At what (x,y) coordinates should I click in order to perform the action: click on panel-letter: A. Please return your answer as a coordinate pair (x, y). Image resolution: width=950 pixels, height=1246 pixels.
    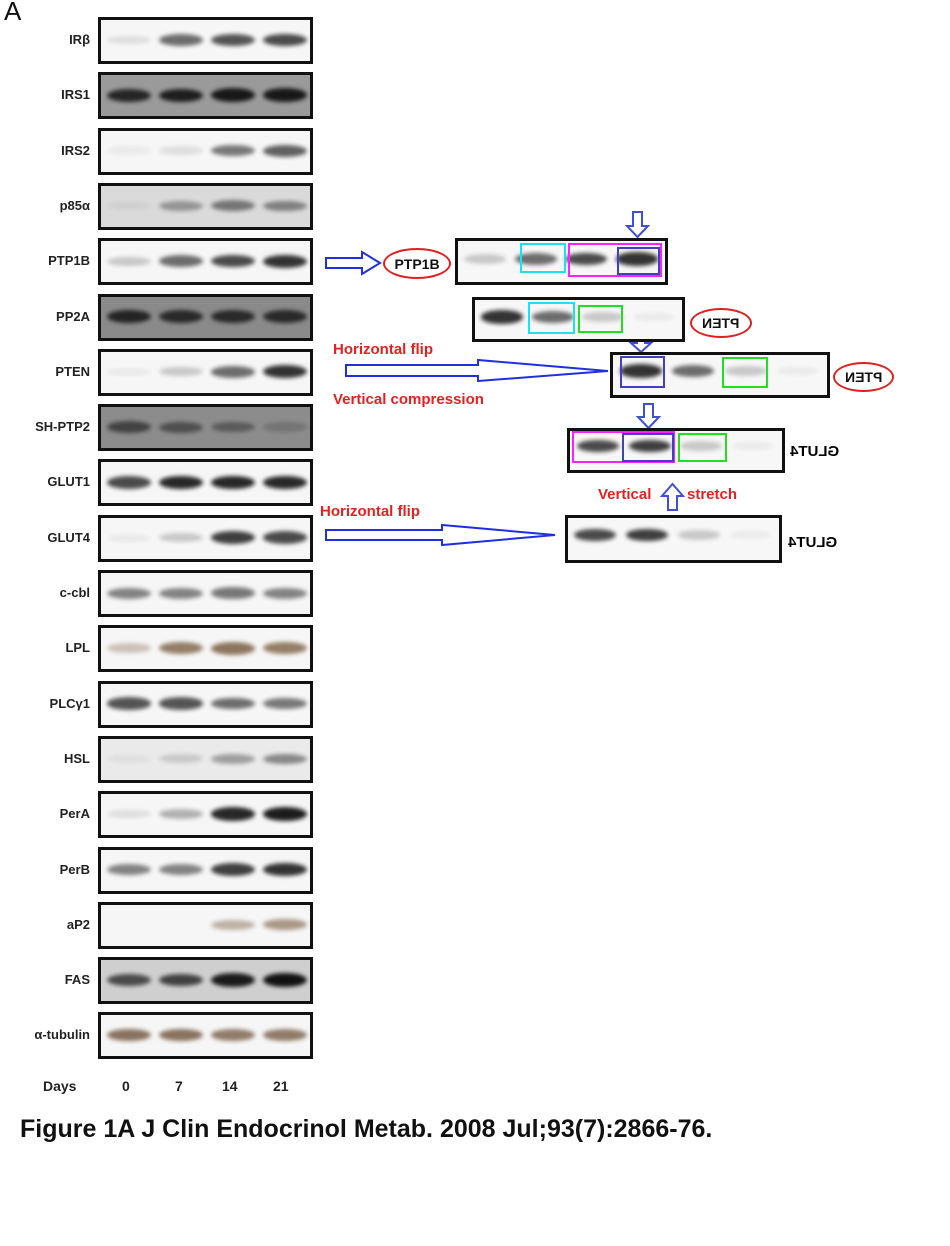
    Looking at the image, I should click on (13, 13).